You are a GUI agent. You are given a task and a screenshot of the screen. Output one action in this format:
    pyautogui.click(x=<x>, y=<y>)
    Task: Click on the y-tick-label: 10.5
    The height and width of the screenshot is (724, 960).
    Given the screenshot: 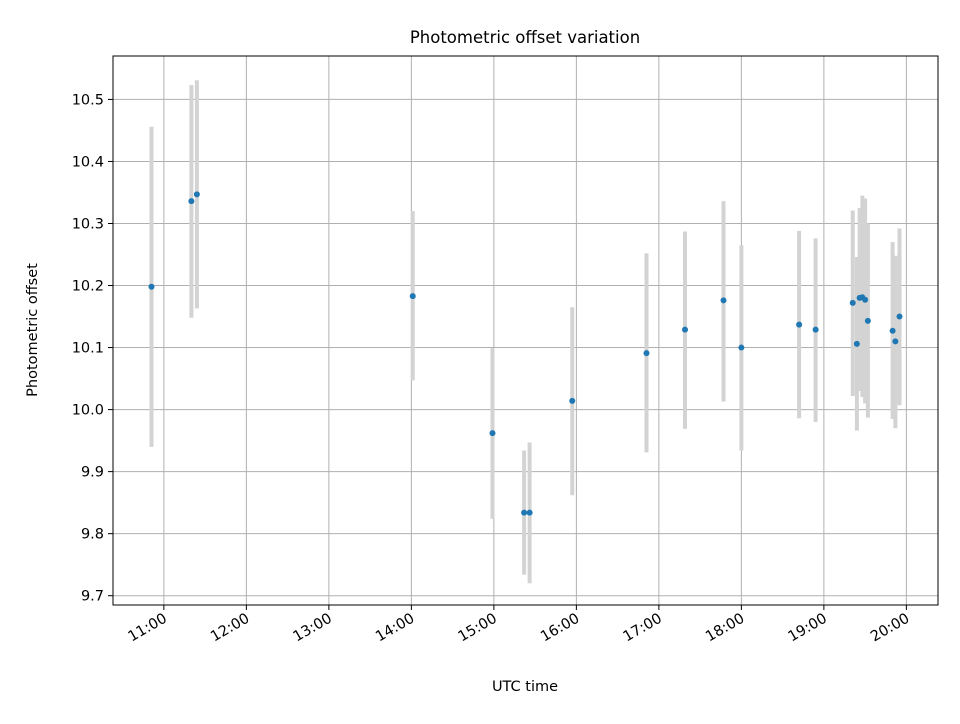 What is the action you would take?
    pyautogui.click(x=88, y=100)
    